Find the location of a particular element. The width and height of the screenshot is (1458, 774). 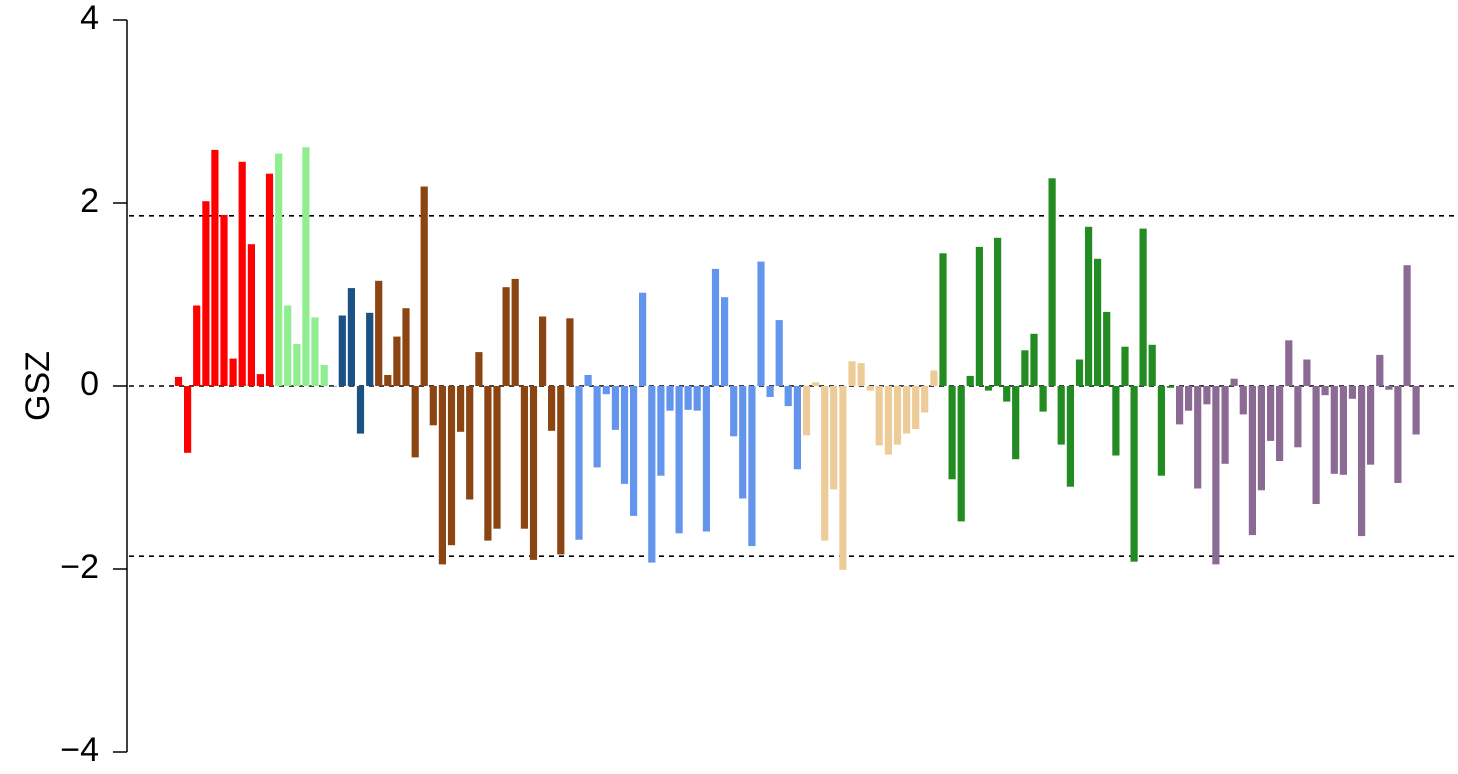

y-tick-label: −4 is located at coordinates (79, 750).